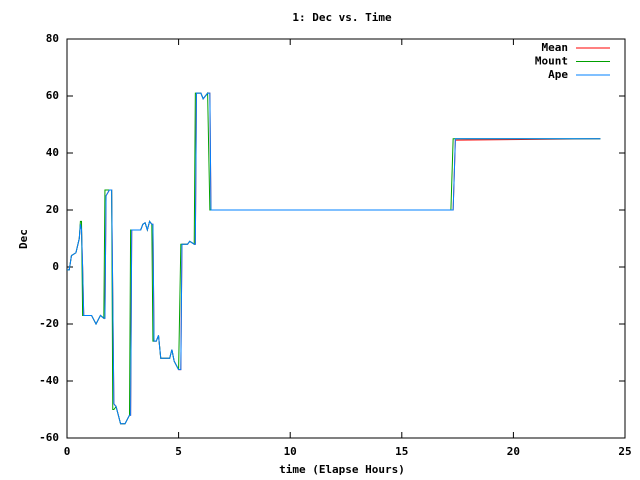 The image size is (640, 480). Describe the element at coordinates (624, 451) in the screenshot. I see `x-tick-label: 25` at that location.